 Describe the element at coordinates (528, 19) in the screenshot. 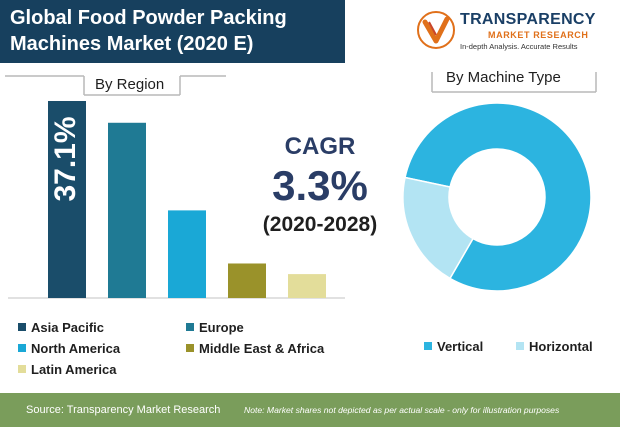

I see `logo-name: TRANSPARENCY` at that location.